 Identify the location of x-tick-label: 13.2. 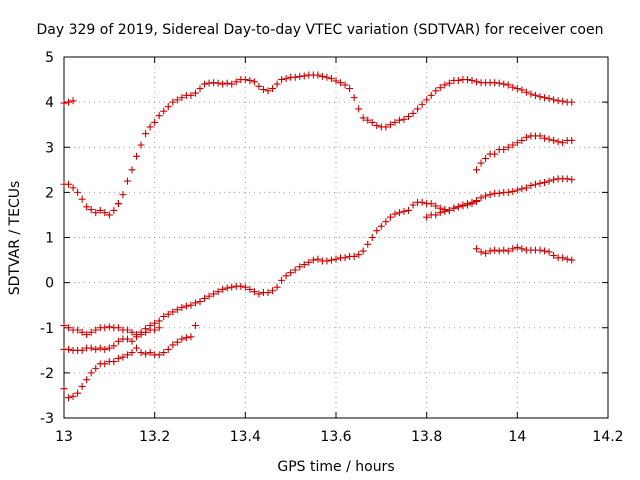
(154, 437).